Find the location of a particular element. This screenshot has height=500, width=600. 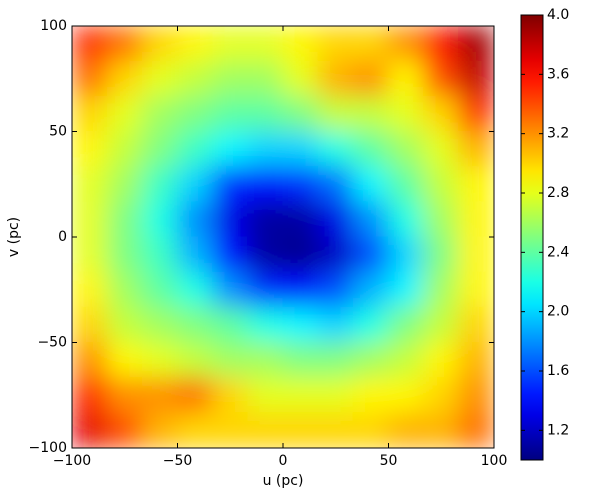

colorbar-tick-label: 2.4 is located at coordinates (558, 252).